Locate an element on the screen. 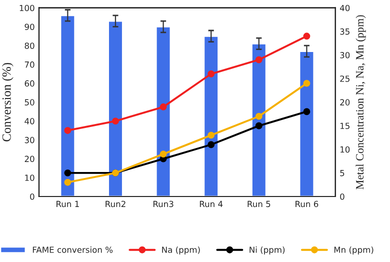 The height and width of the screenshot is (262, 390). y-tick-label: 90 is located at coordinates (29, 27).